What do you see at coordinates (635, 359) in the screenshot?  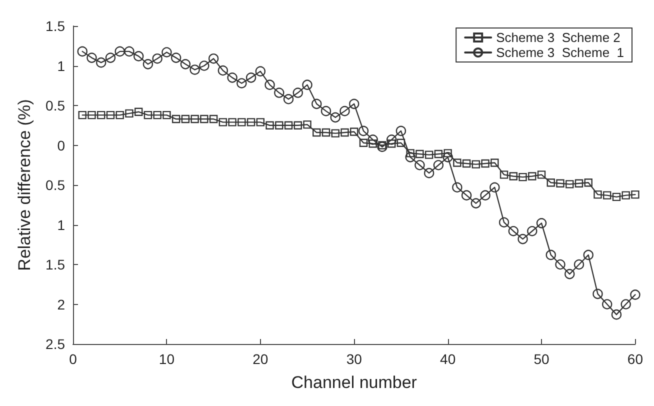 I see `x-tick-label: 60` at bounding box center [635, 359].